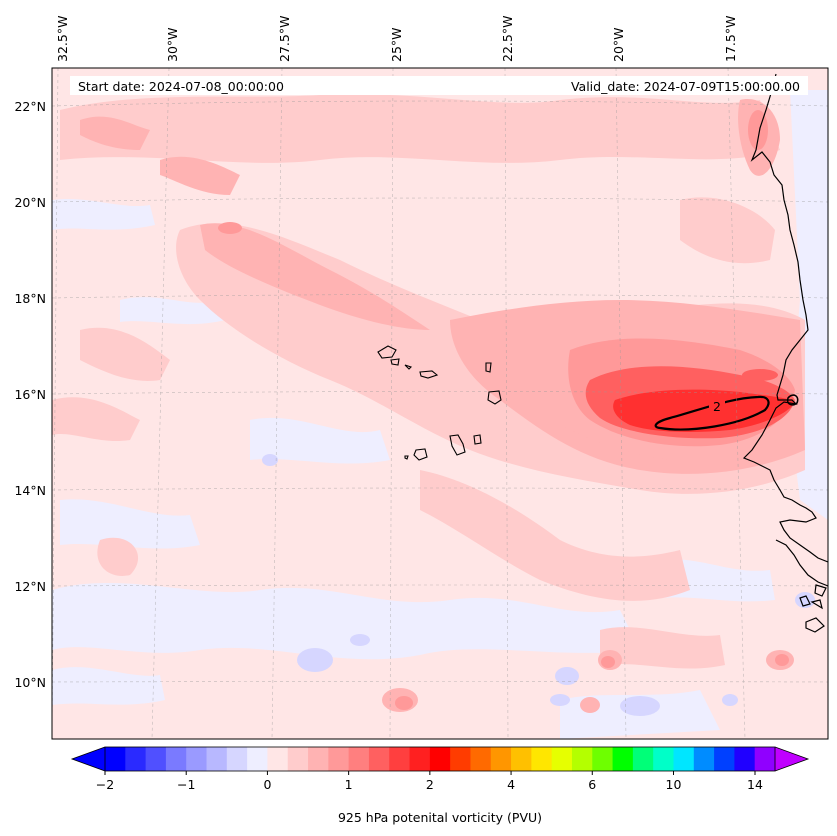 Image resolution: width=837 pixels, height=836 pixels. I want to click on start-date-text: Start date: 2024-07-08_00:00:00, so click(181, 86).